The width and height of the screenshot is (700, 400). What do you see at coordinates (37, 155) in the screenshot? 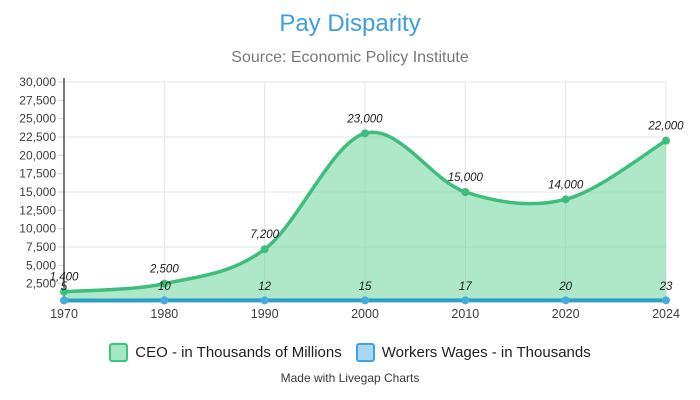
I see `svg-text: 20,000` at bounding box center [37, 155].